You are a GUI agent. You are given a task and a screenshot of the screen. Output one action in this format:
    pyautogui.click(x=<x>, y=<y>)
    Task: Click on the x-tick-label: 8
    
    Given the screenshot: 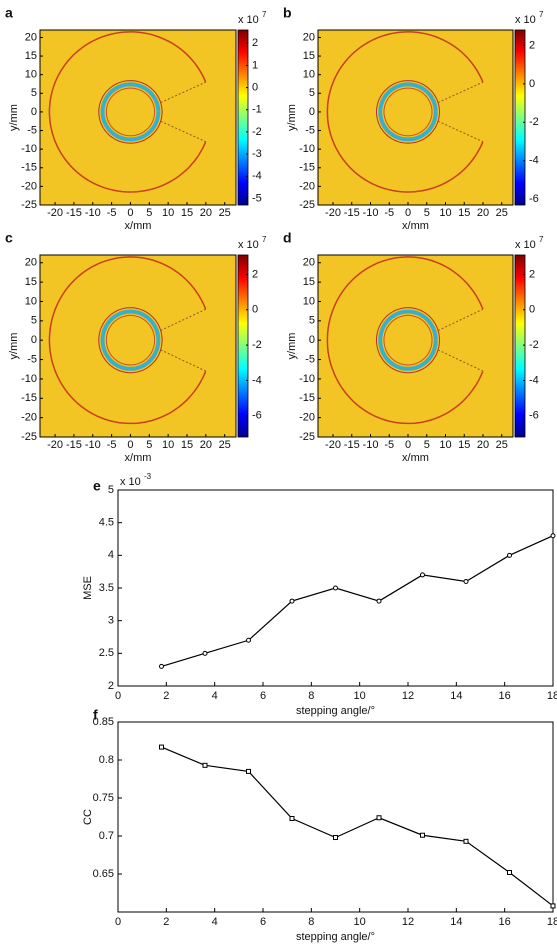 What is the action you would take?
    pyautogui.click(x=311, y=922)
    